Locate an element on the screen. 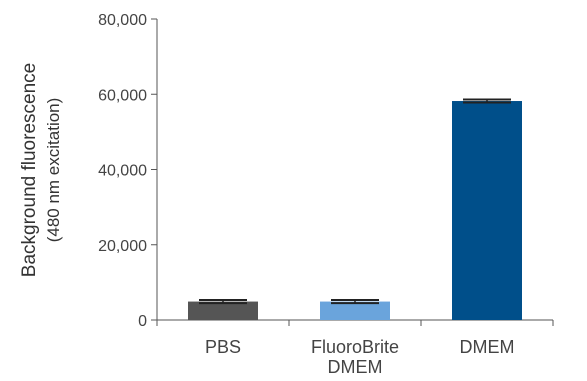 This screenshot has width=587, height=381. y-tick-label: 0 is located at coordinates (142, 321).